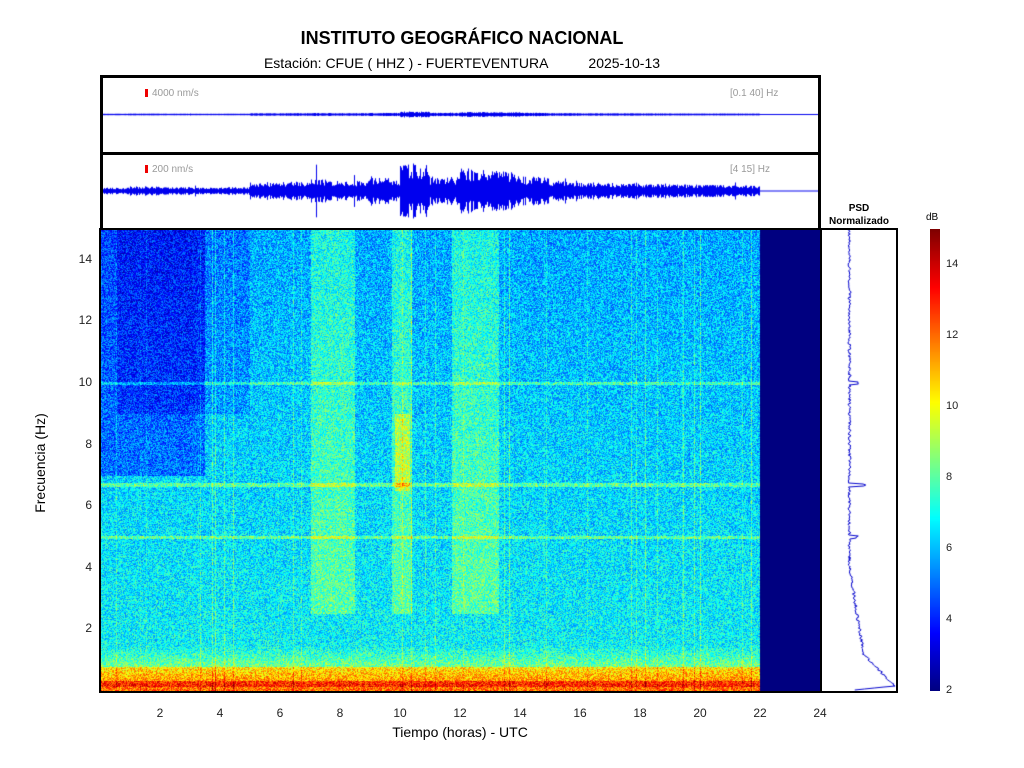 Image resolution: width=1024 pixels, height=768 pixels. I want to click on y-tick-label: 10, so click(85, 382).